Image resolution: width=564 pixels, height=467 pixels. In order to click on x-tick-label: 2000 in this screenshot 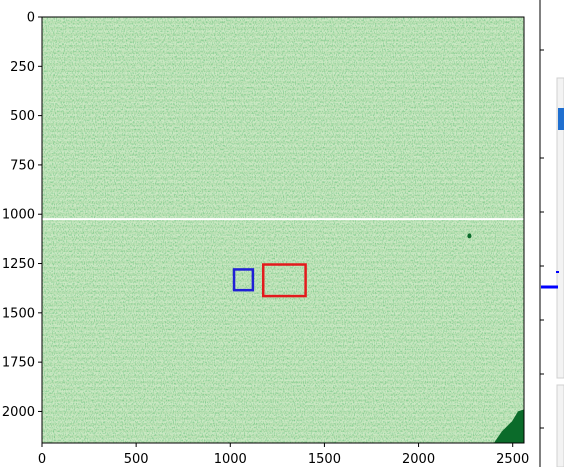, I will do `click(418, 459)`.